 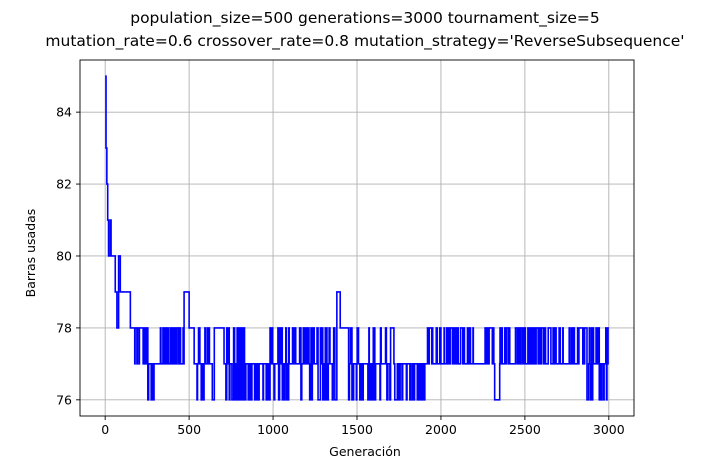 I want to click on x-tick-label: 3000, so click(x=609, y=429).